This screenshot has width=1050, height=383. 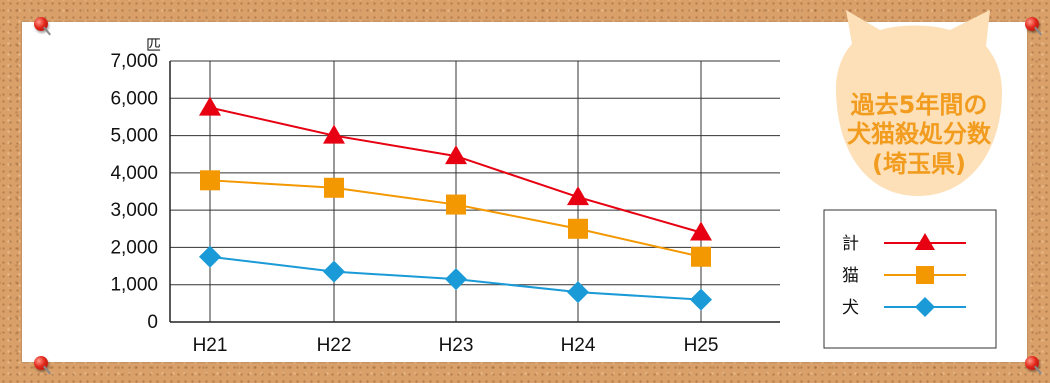 I want to click on y-tick-label: 7,000, so click(x=134, y=61).